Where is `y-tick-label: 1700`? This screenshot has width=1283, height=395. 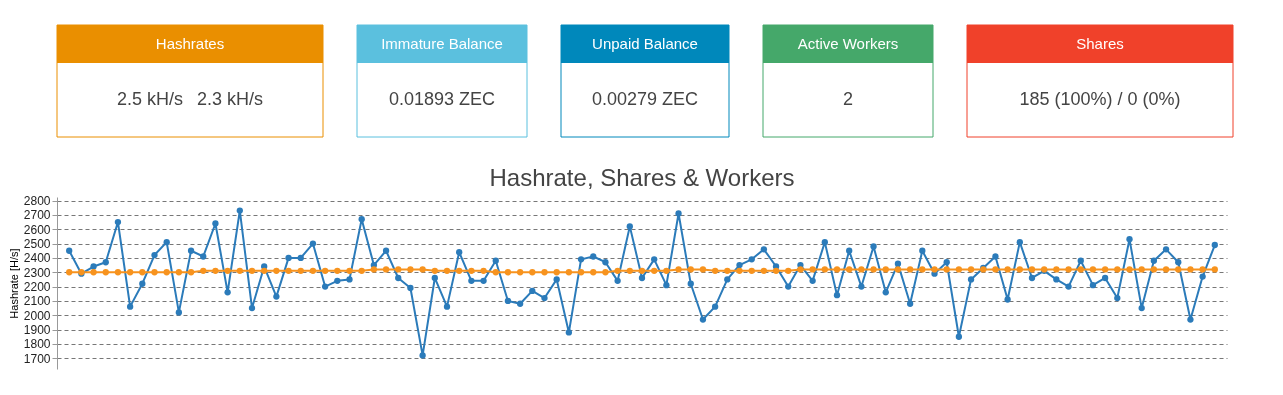
y-tick-label: 1700 is located at coordinates (37, 358).